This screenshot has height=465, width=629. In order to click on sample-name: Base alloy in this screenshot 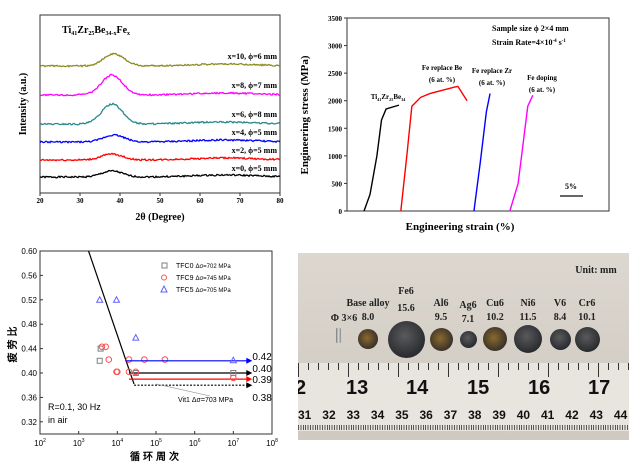, I will do `click(368, 303)`.